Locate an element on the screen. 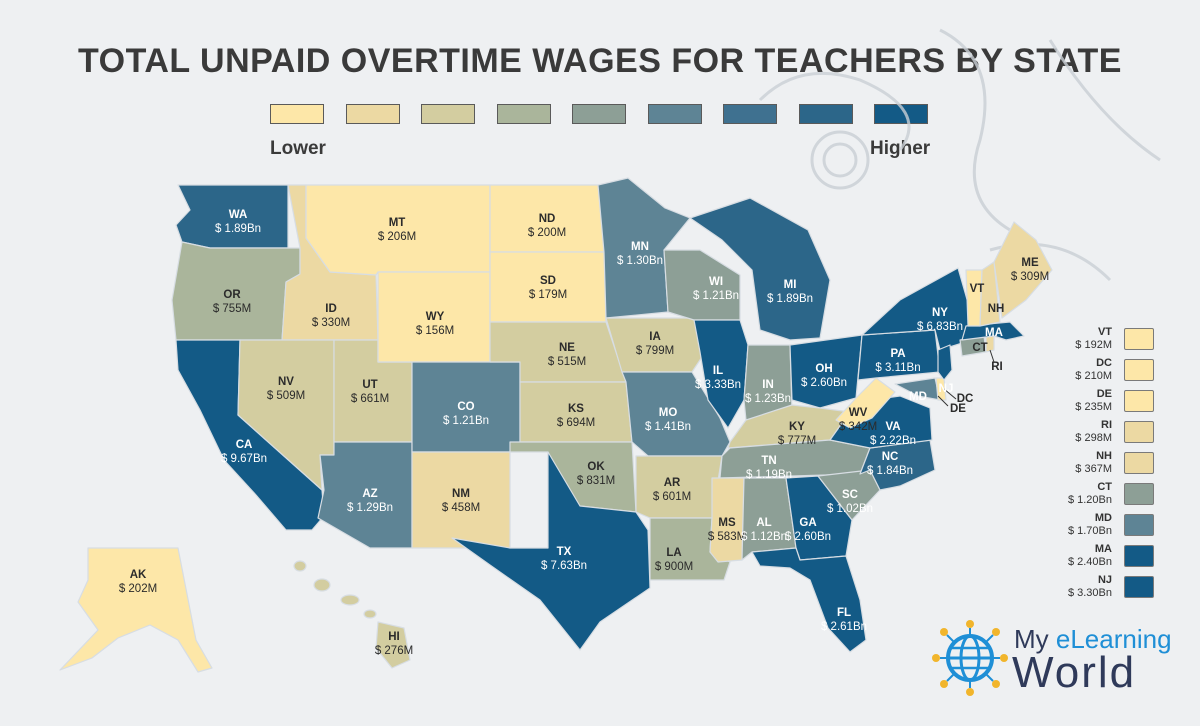  state-value-label: $ 694M is located at coordinates (576, 423).